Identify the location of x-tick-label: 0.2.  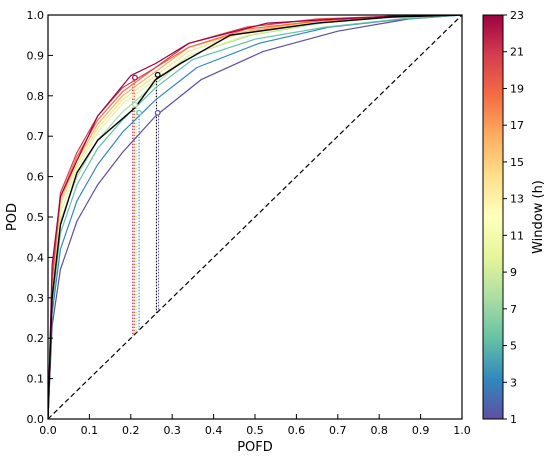
(131, 430).